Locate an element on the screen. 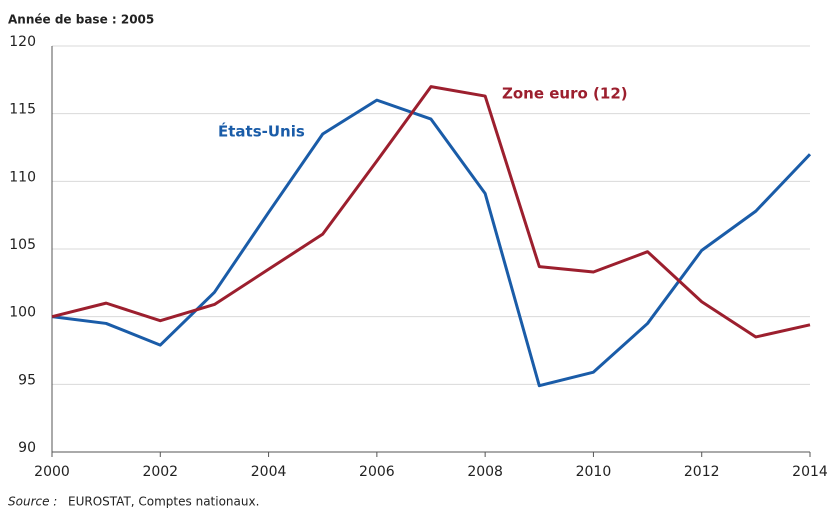  x-tick-label: 2004 is located at coordinates (269, 472).